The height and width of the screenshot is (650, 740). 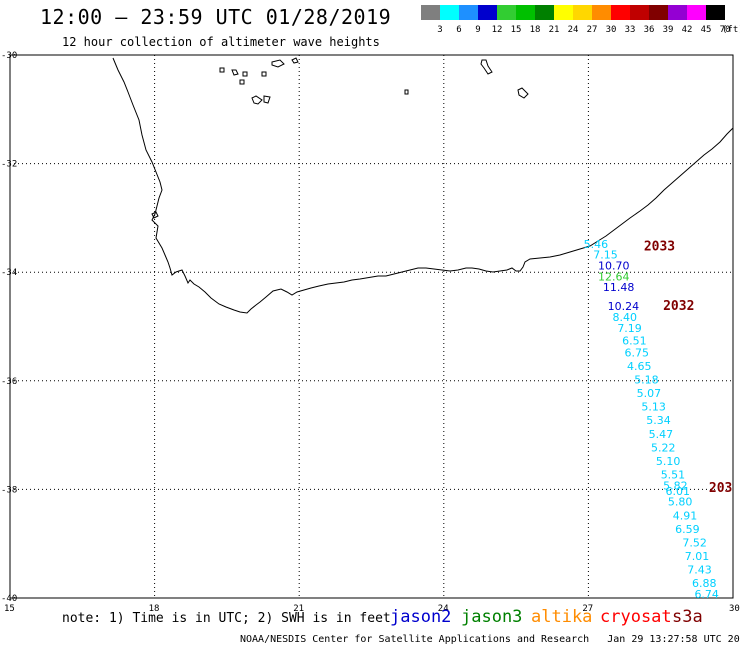 I want to click on scale-label-30: 30, so click(x=611, y=30).